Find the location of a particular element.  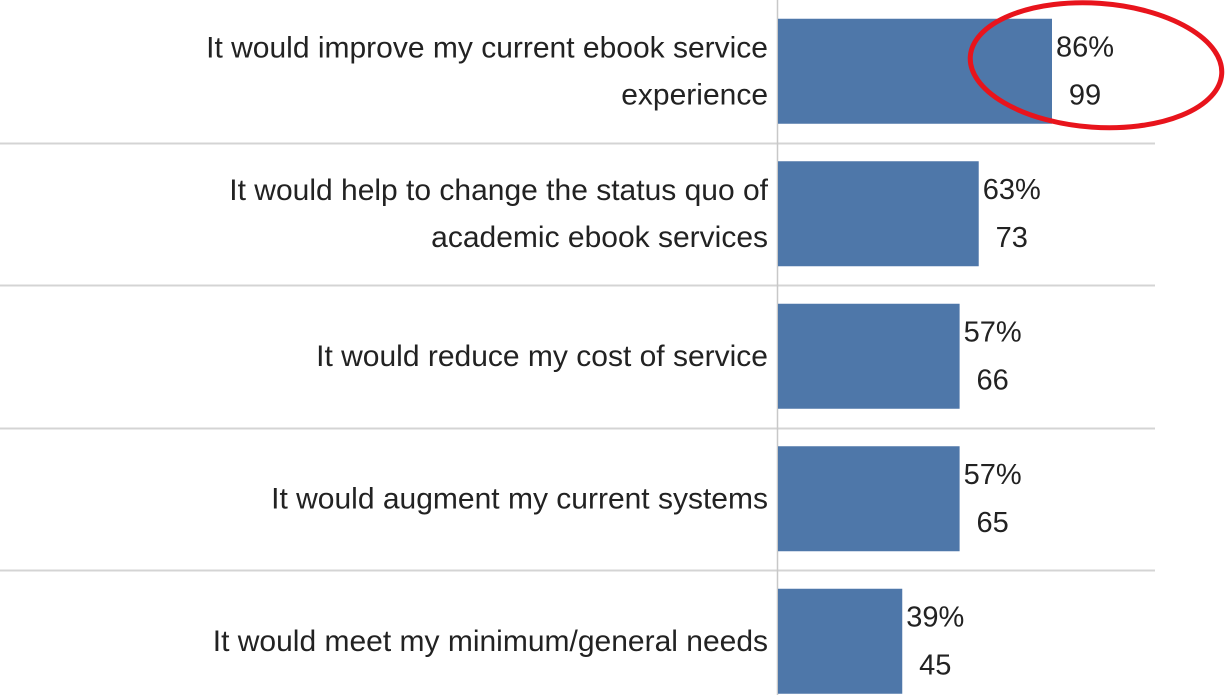

category-label: It would reduce my cost of service is located at coordinates (542, 356).